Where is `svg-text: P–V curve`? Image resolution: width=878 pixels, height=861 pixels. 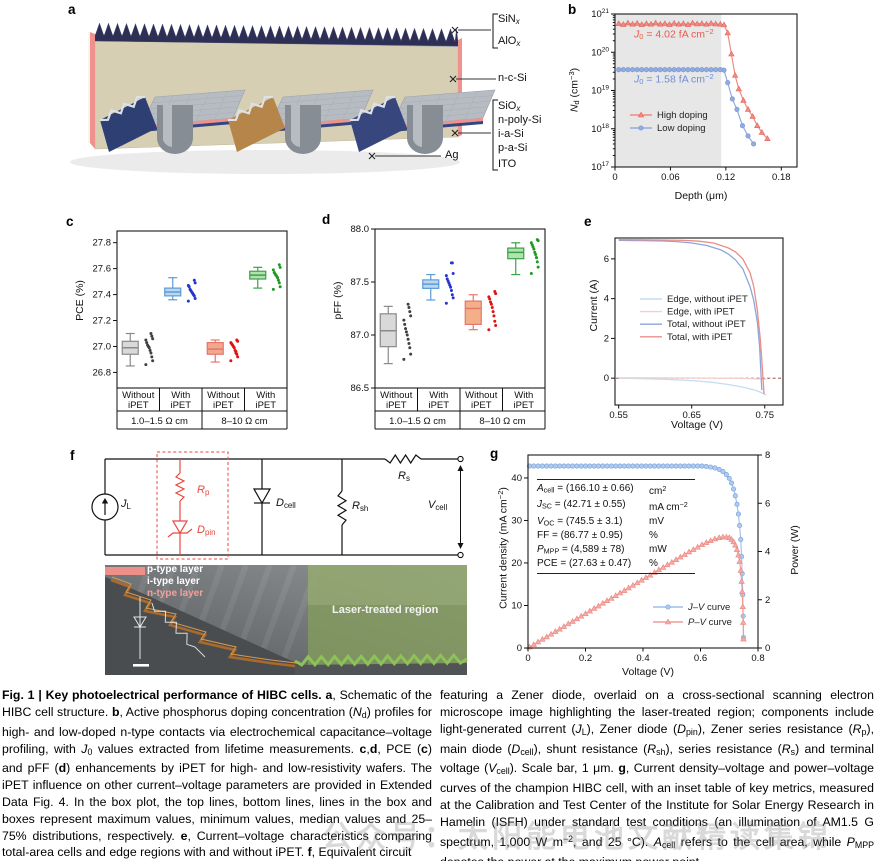
svg-text: P–V curve is located at coordinates (710, 622).